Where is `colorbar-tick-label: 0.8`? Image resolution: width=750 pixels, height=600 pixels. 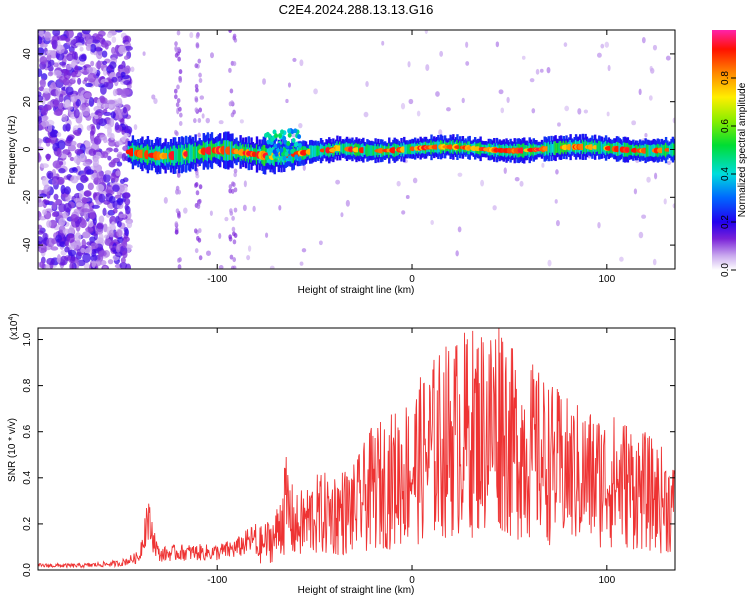 colorbar-tick-label: 0.8 is located at coordinates (725, 78).